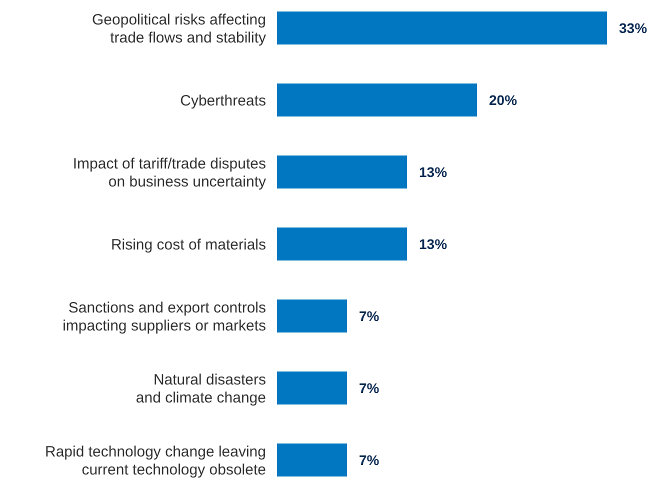 This screenshot has width=649, height=482. What do you see at coordinates (633, 28) in the screenshot?
I see `data-label: 33%` at bounding box center [633, 28].